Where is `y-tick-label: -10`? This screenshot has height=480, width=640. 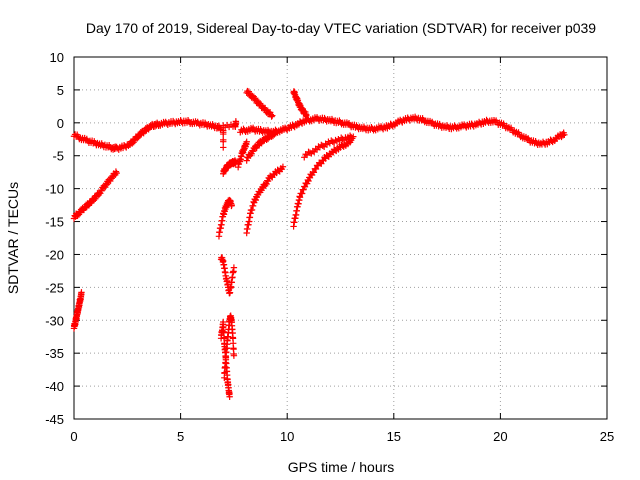 y-tick-label: -10 is located at coordinates (54, 189).